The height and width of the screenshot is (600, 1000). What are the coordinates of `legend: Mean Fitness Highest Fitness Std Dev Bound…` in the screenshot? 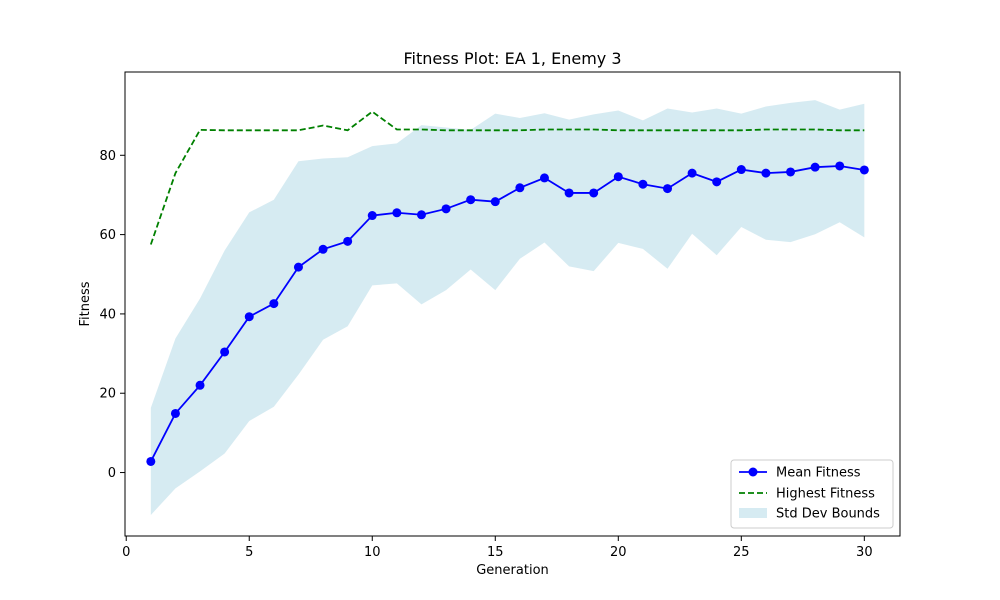 It's located at (812, 494).